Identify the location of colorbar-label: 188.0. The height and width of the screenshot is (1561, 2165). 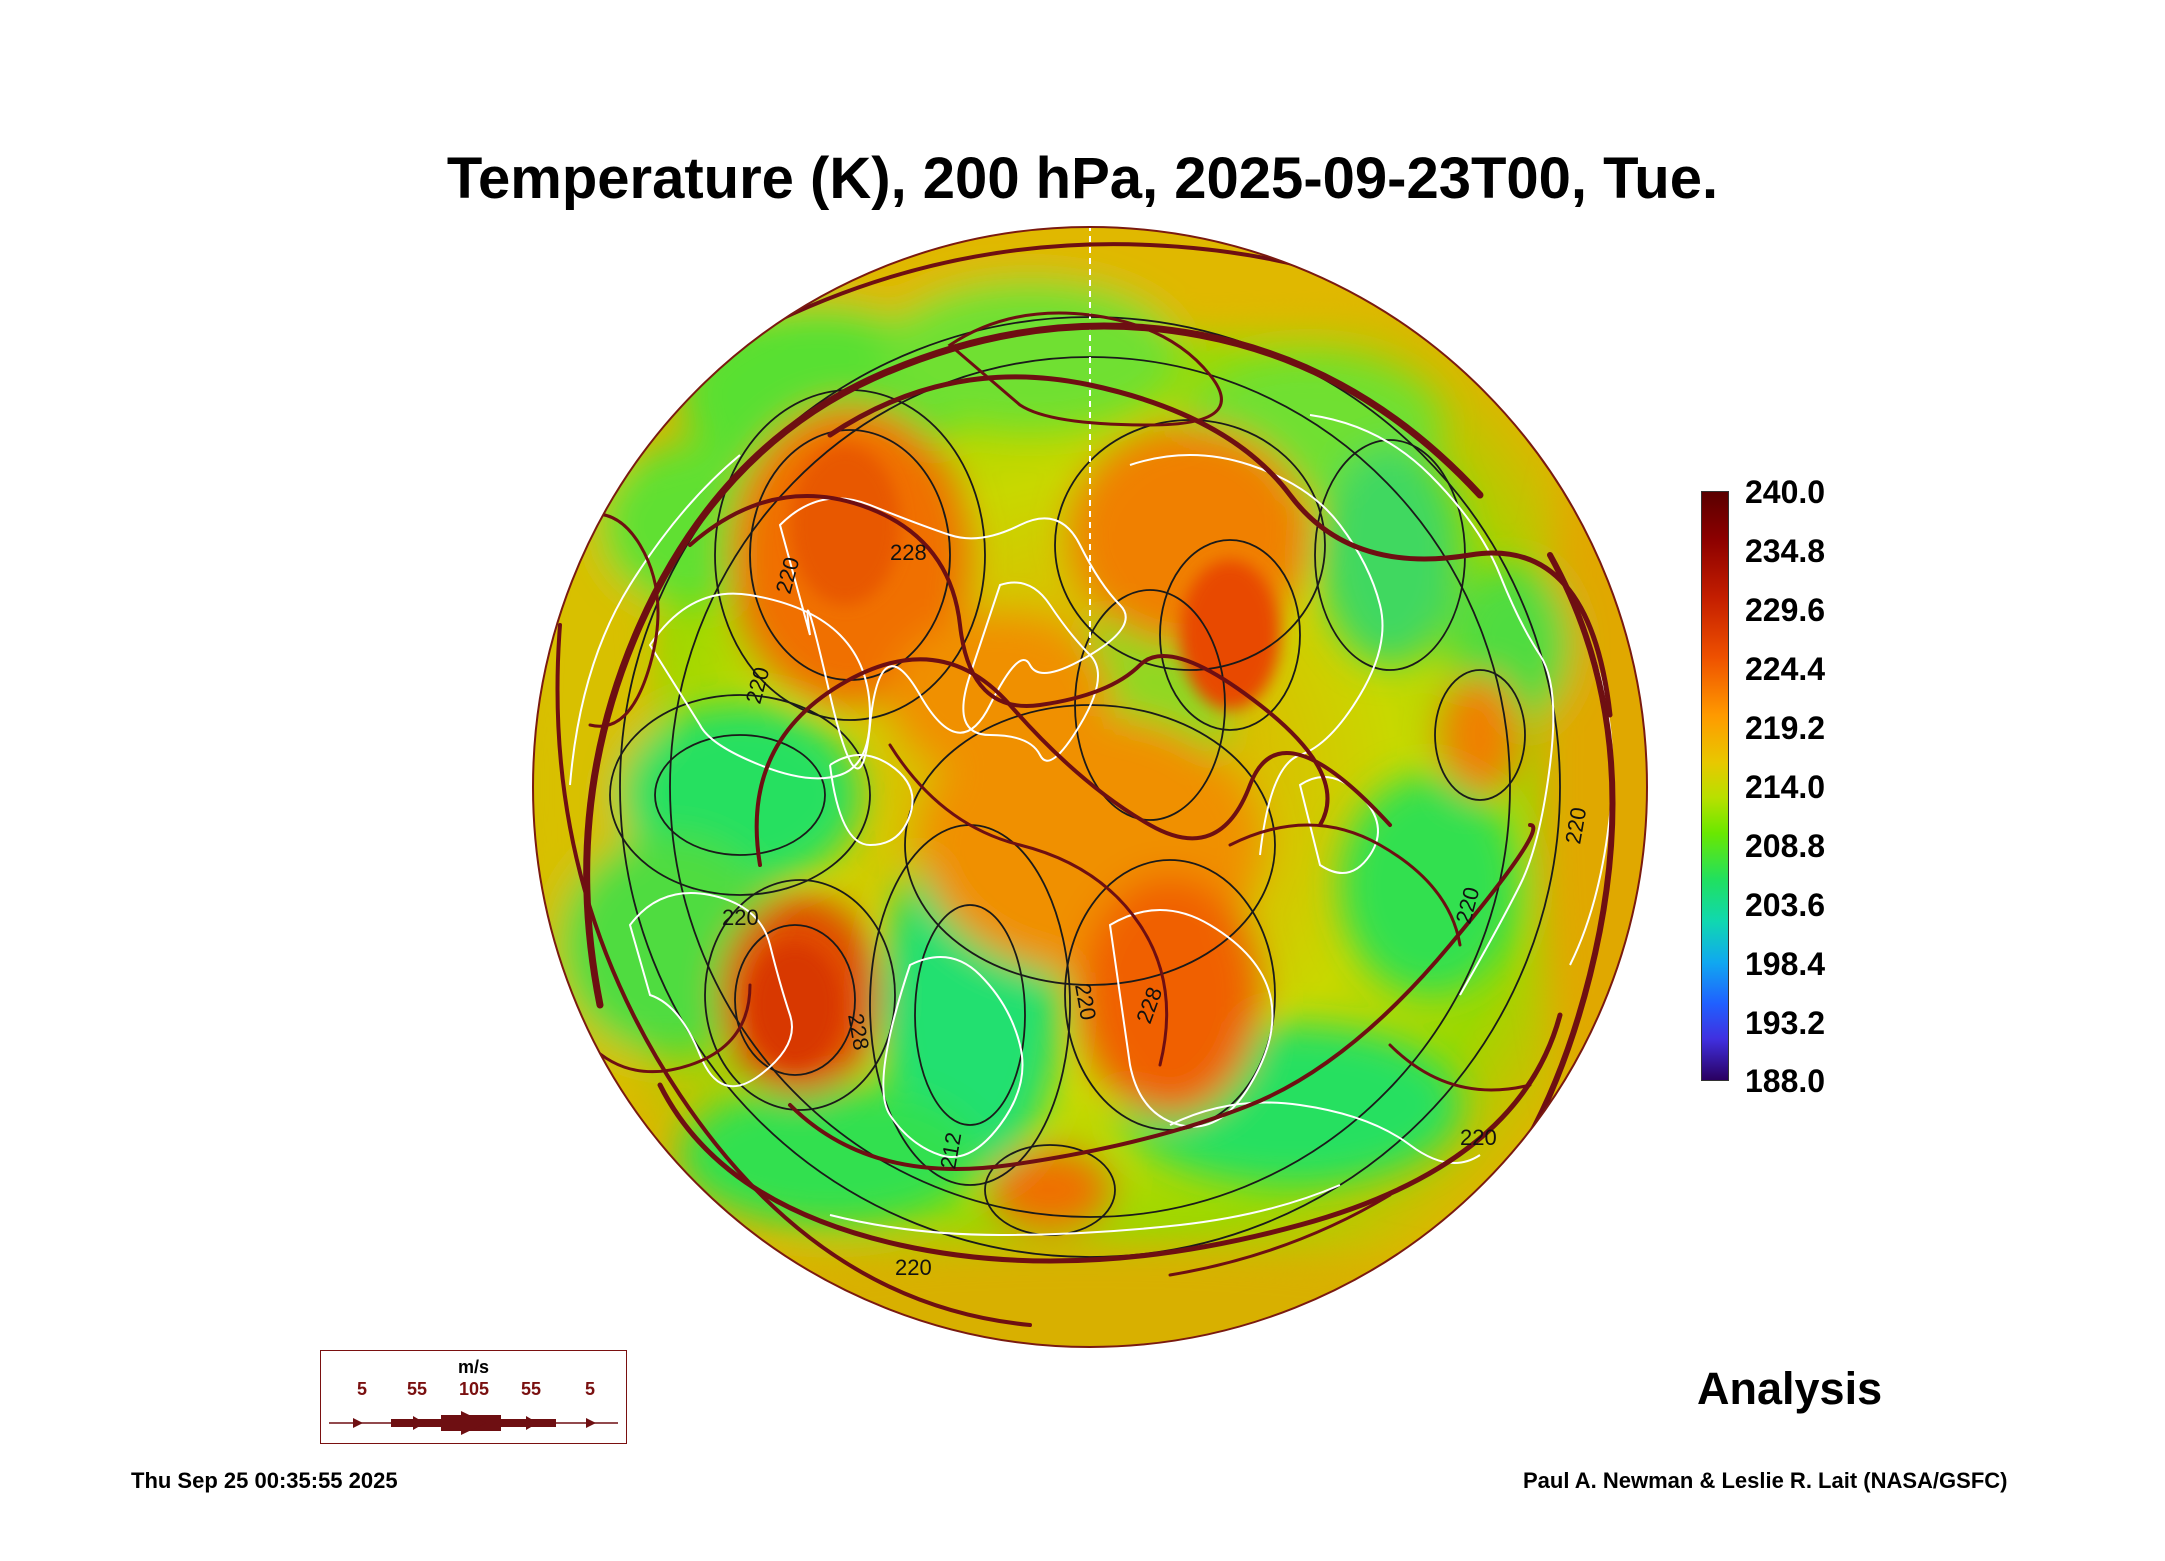
(1785, 1081).